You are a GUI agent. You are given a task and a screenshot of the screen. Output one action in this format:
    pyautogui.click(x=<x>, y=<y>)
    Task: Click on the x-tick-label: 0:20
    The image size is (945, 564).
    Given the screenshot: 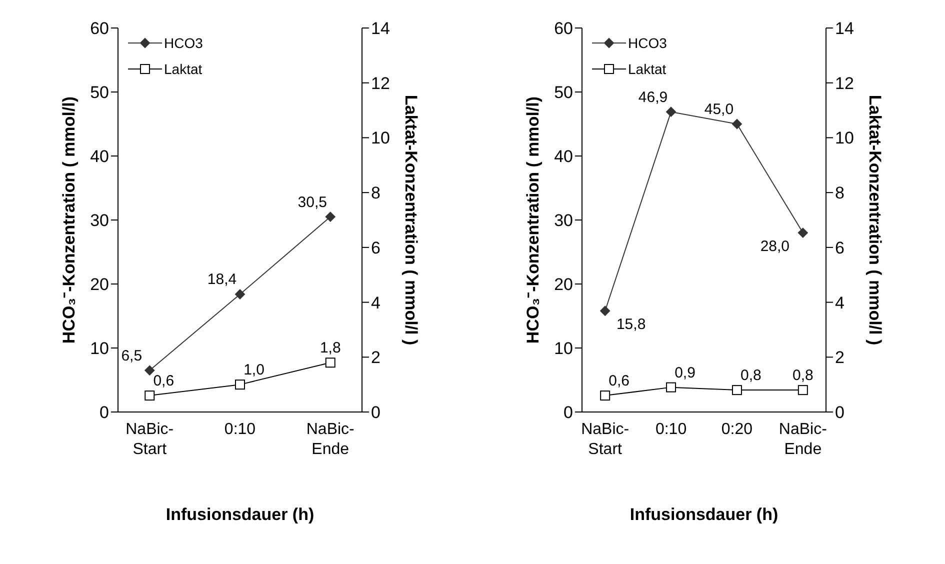 What is the action you would take?
    pyautogui.click(x=737, y=429)
    